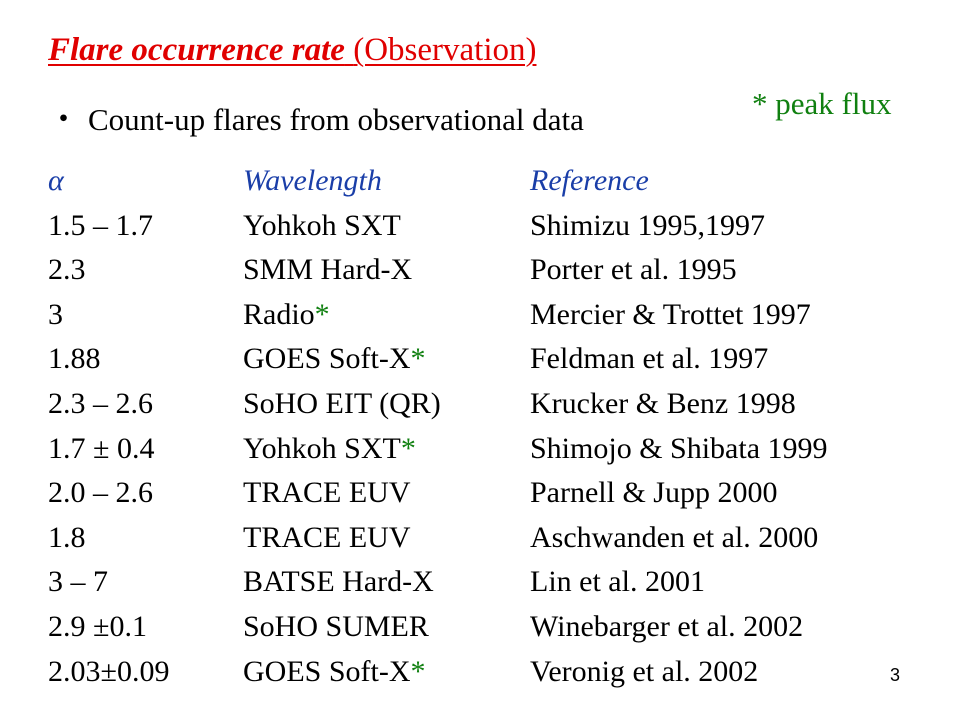 Image resolution: width=960 pixels, height=720 pixels. Describe the element at coordinates (109, 671) in the screenshot. I see `alpha-cell: 2.03±0.09` at that location.